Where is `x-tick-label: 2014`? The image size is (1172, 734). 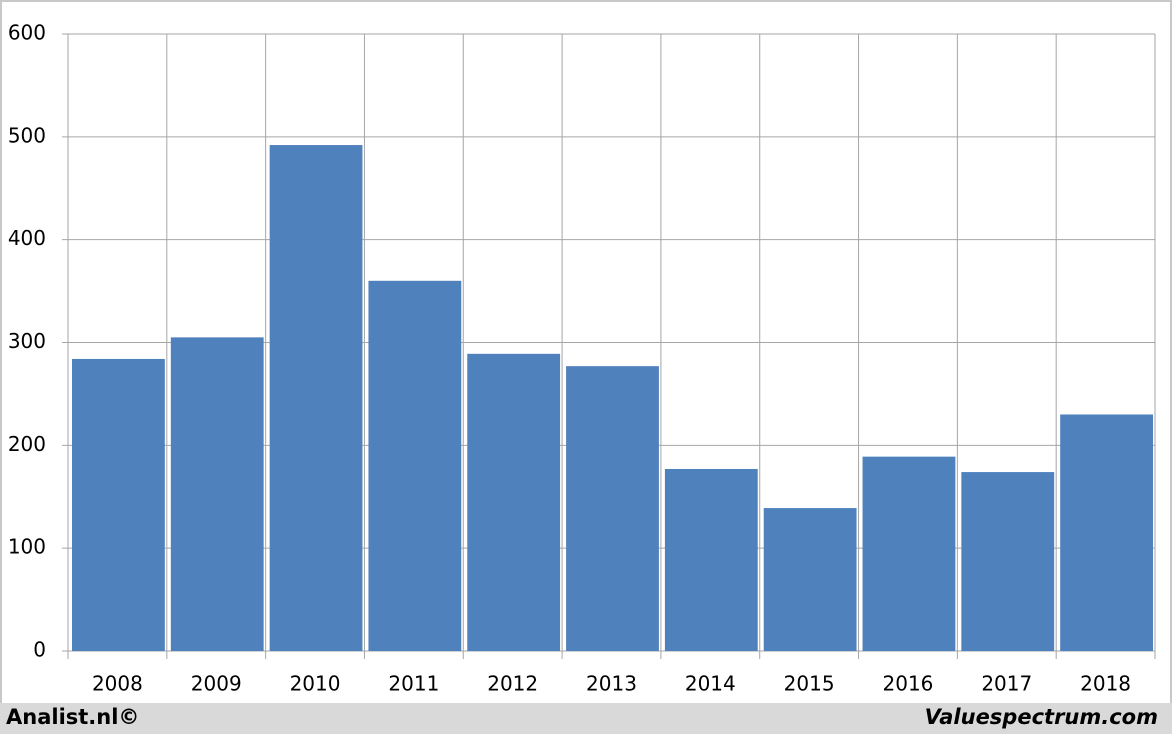
x-tick-label: 2014 is located at coordinates (710, 684).